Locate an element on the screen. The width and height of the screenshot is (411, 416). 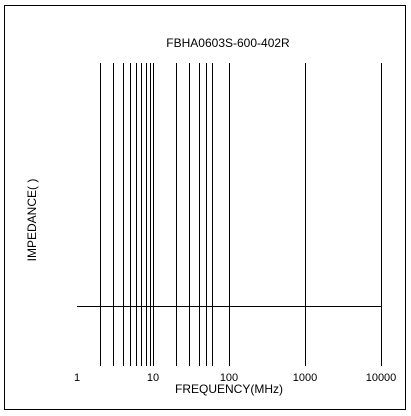
x-tick-labels: 1 10 100 1000 10000 is located at coordinates (235, 378).